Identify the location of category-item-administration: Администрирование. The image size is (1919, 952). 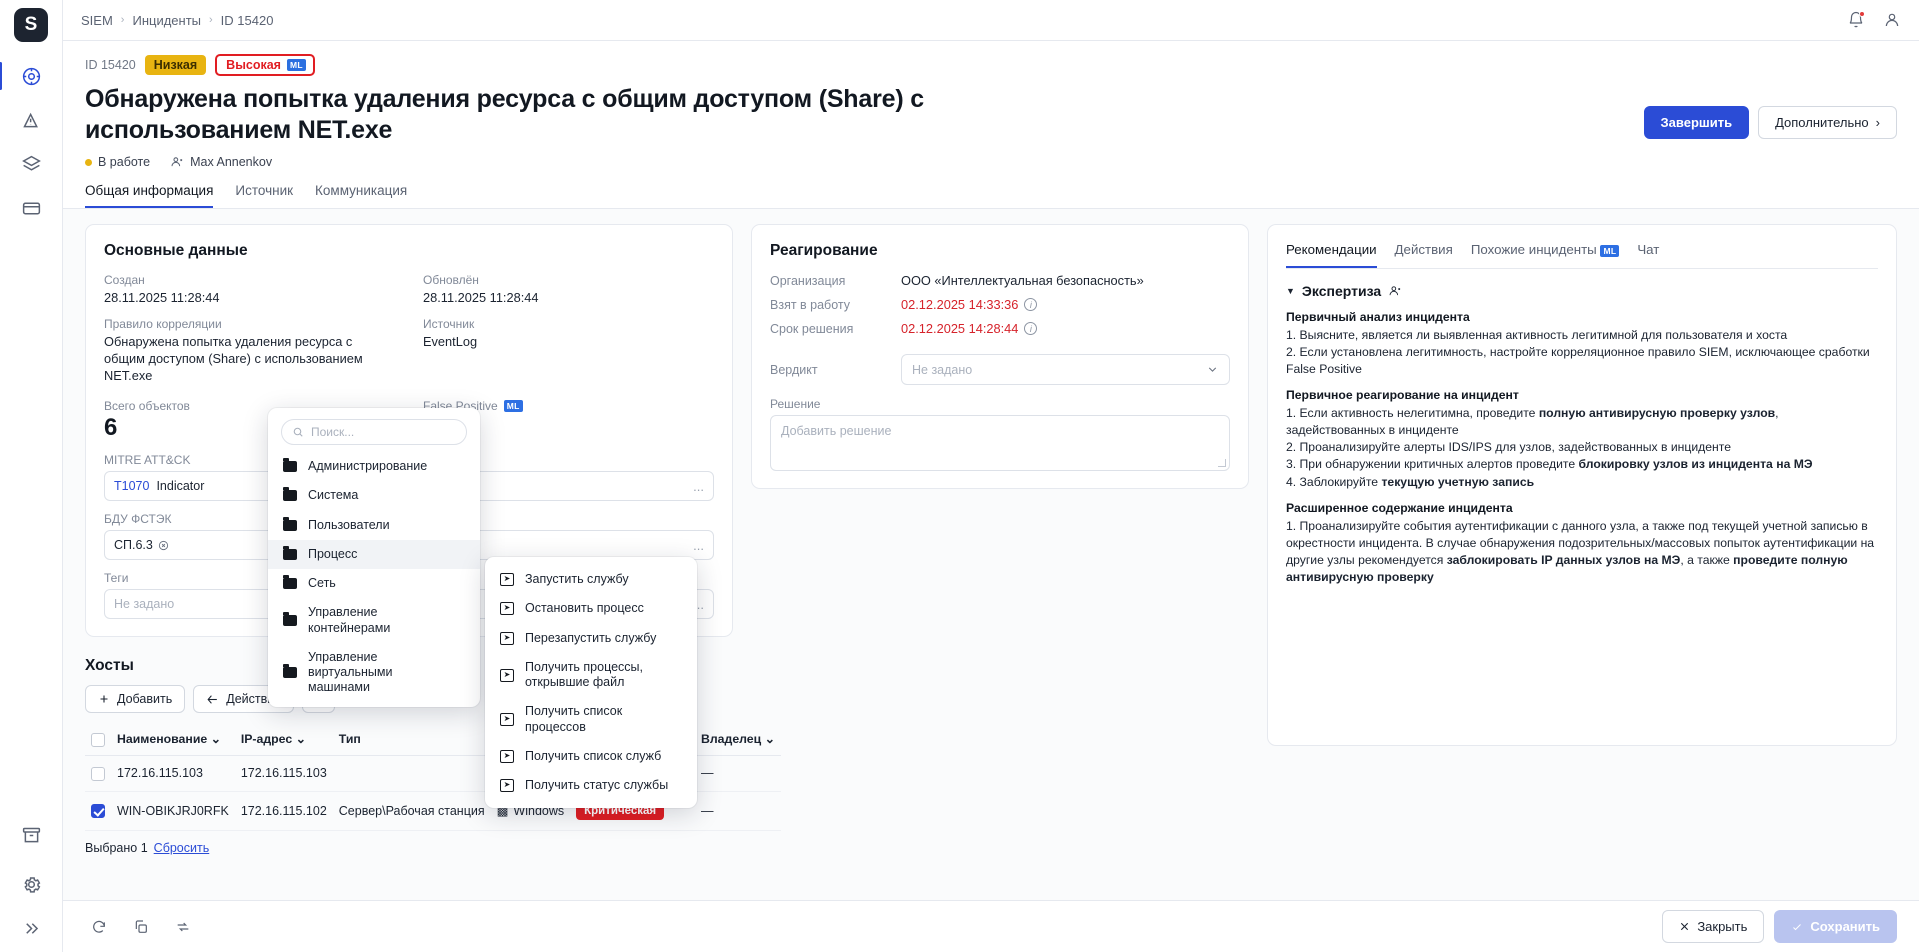
(374, 466).